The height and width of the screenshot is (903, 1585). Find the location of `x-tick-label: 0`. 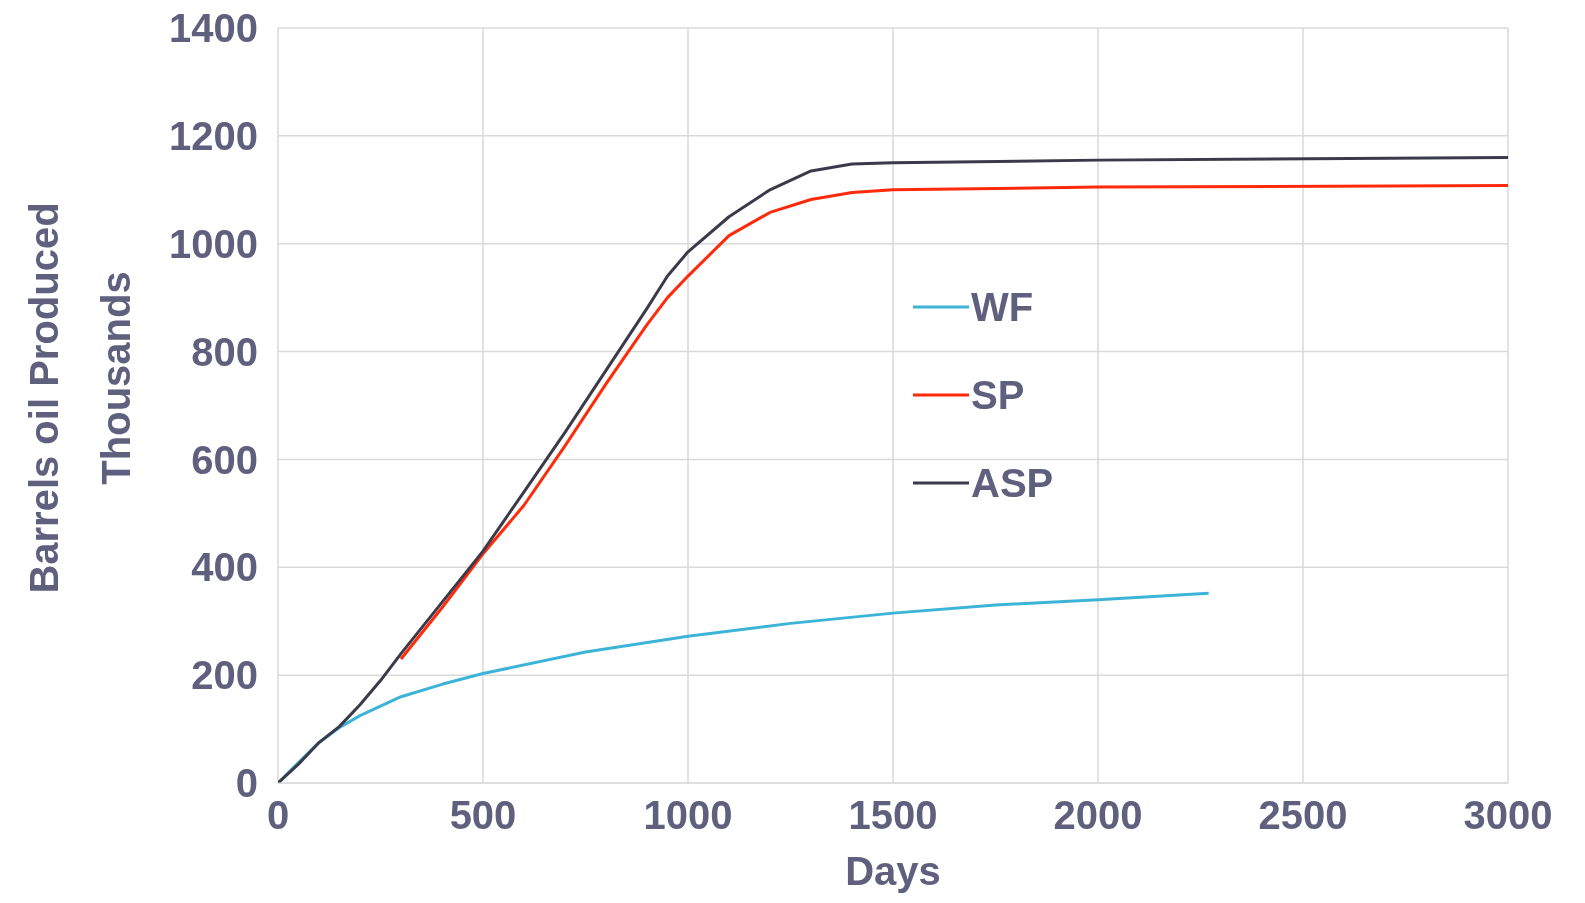

x-tick-label: 0 is located at coordinates (278, 815).